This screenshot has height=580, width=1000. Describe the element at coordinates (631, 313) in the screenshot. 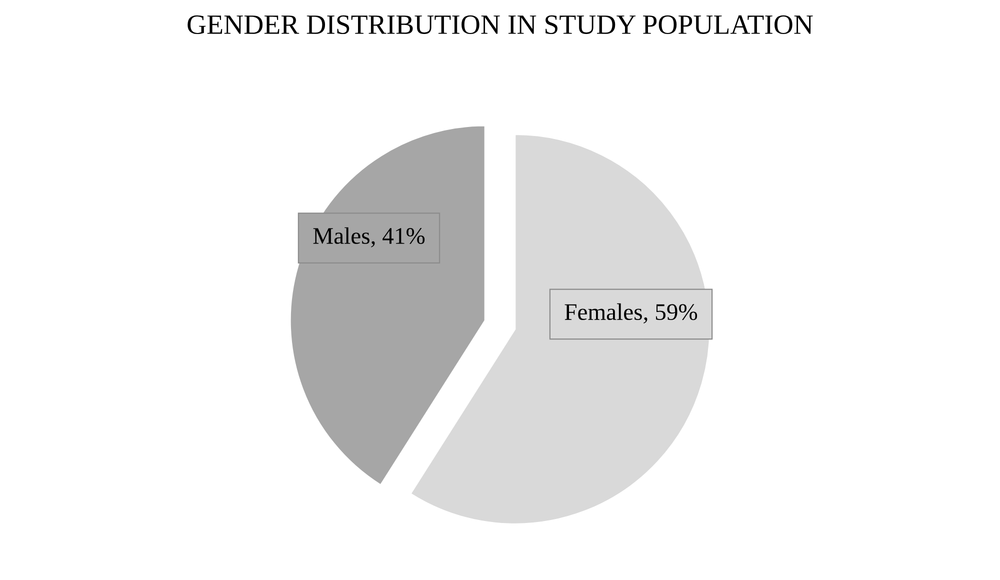

I see `slice-label: Females, 59%` at that location.